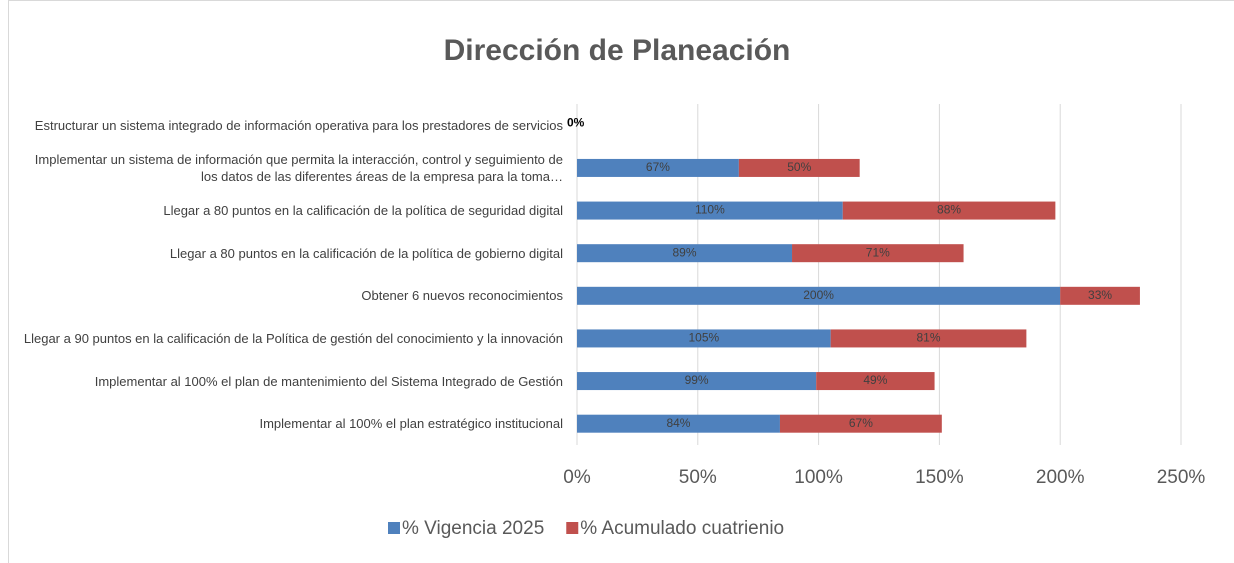 The height and width of the screenshot is (563, 1234). Describe the element at coordinates (576, 122) in the screenshot. I see `data-label: 0%` at that location.